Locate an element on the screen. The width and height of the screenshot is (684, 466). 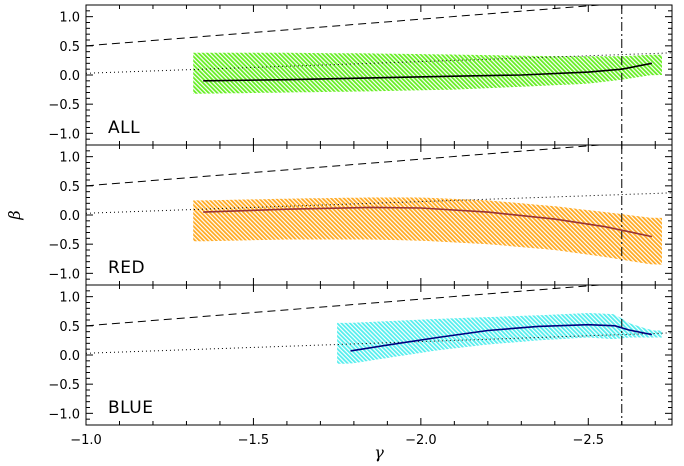
x-axis-title: γ is located at coordinates (379, 452).